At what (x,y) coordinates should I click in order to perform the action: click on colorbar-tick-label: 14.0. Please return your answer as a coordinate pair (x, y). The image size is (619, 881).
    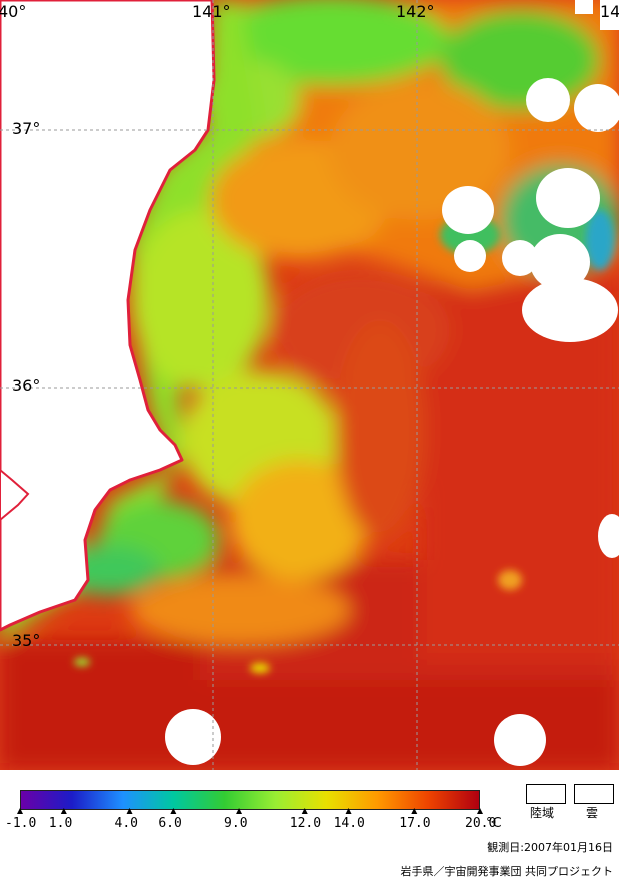
    Looking at the image, I should click on (349, 823).